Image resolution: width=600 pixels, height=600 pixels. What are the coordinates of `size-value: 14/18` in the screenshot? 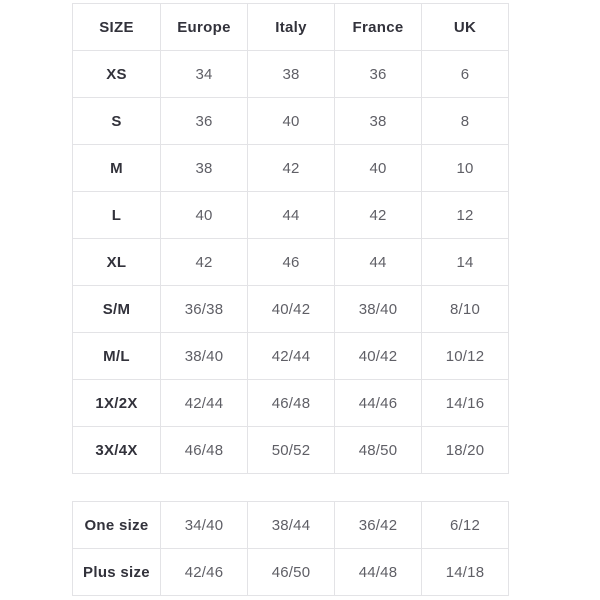 It's located at (465, 572).